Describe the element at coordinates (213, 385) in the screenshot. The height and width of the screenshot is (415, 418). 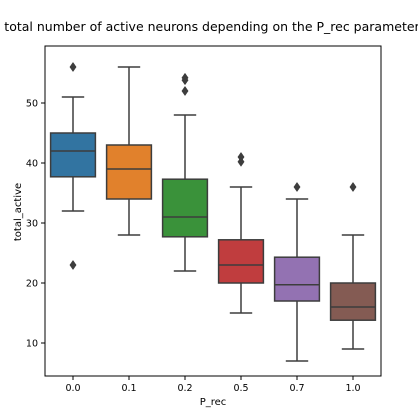
I see `x-axis: 0.0 0.1 0.2 0.5 0.7 1.0` at that location.